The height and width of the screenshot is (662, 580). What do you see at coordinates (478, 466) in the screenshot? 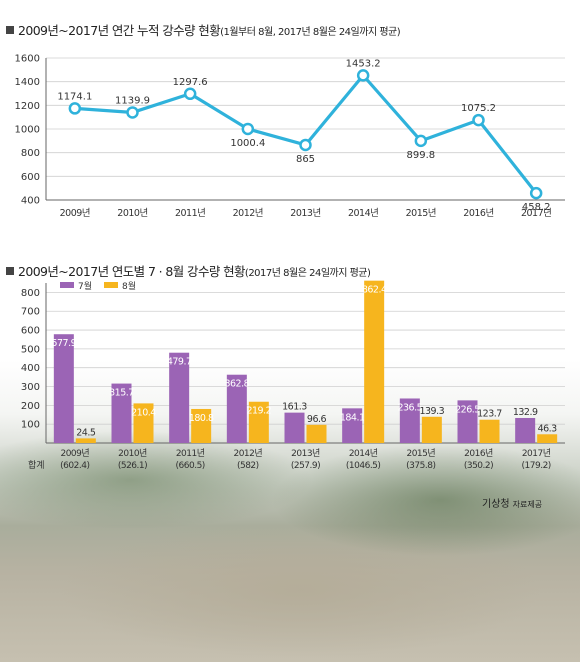
I see `total-label: (350.2)` at bounding box center [478, 466].